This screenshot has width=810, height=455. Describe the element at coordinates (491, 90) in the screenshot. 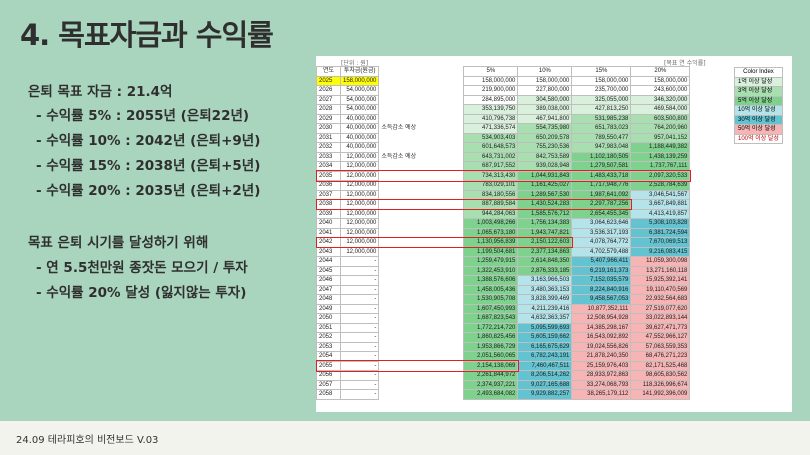

I see `cell-r5: 219,900,000` at that location.